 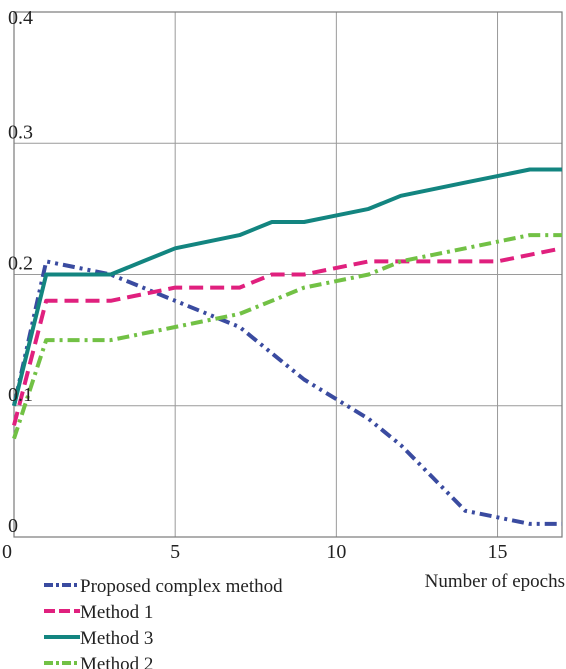 I want to click on y-tick-label-3: 0.3, so click(x=20, y=132).